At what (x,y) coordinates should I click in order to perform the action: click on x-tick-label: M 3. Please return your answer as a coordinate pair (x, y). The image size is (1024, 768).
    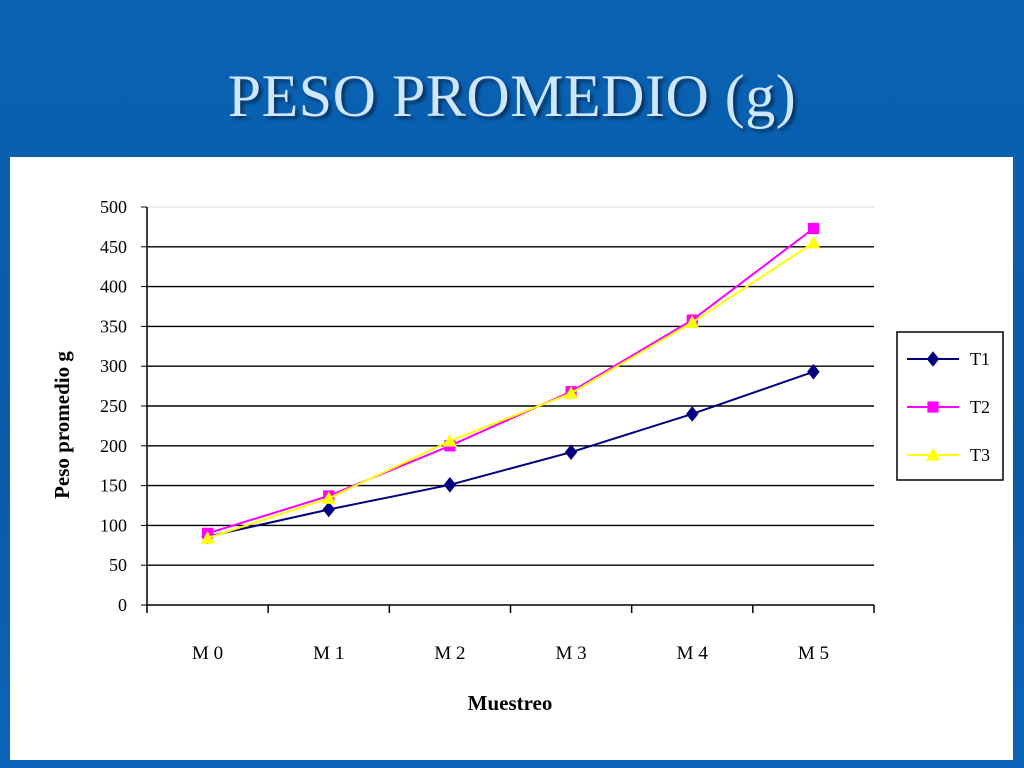
    Looking at the image, I should click on (571, 653).